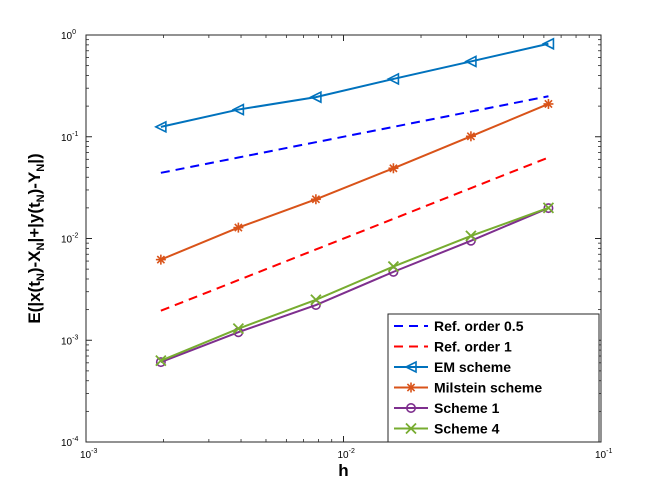 Image resolution: width=664 pixels, height=498 pixels. What do you see at coordinates (69, 340) in the screenshot?
I see `y-tick-label: 10⁻³` at bounding box center [69, 340].